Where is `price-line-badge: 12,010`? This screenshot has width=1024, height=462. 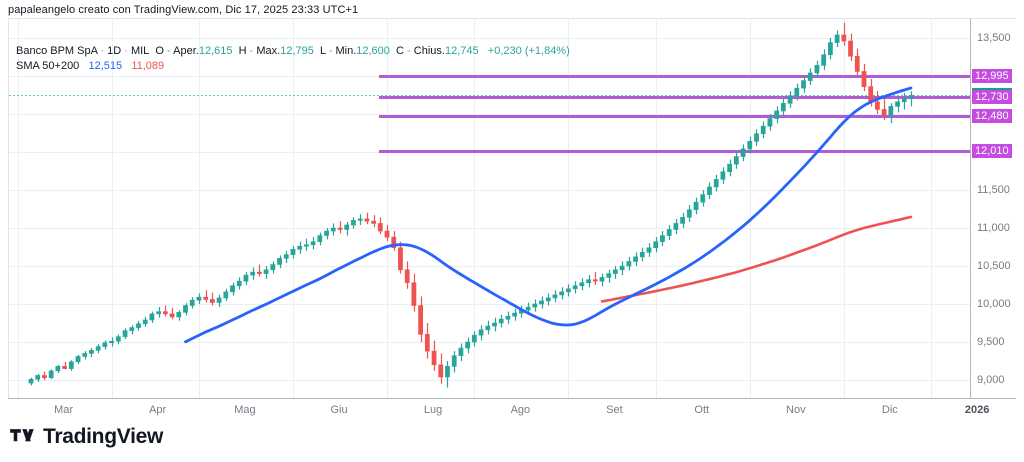
price-line-badge: 12,010 is located at coordinates (992, 151).